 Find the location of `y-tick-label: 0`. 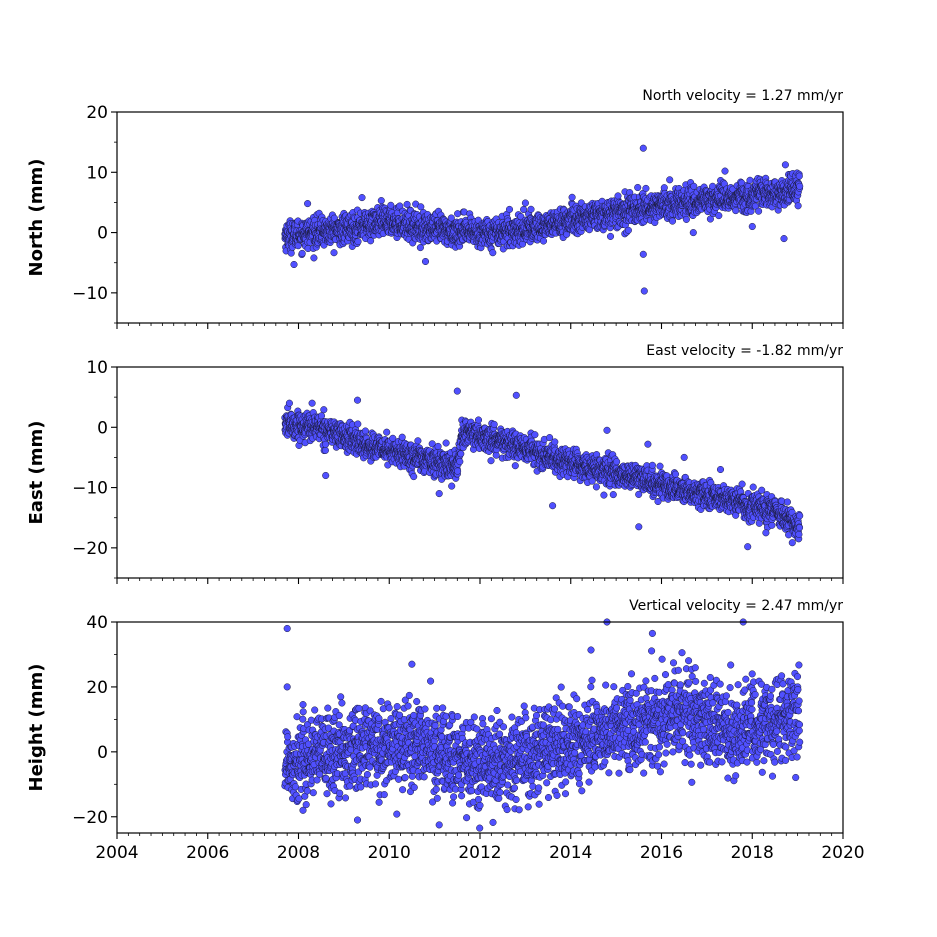

y-tick-label: 0 is located at coordinates (102, 234).